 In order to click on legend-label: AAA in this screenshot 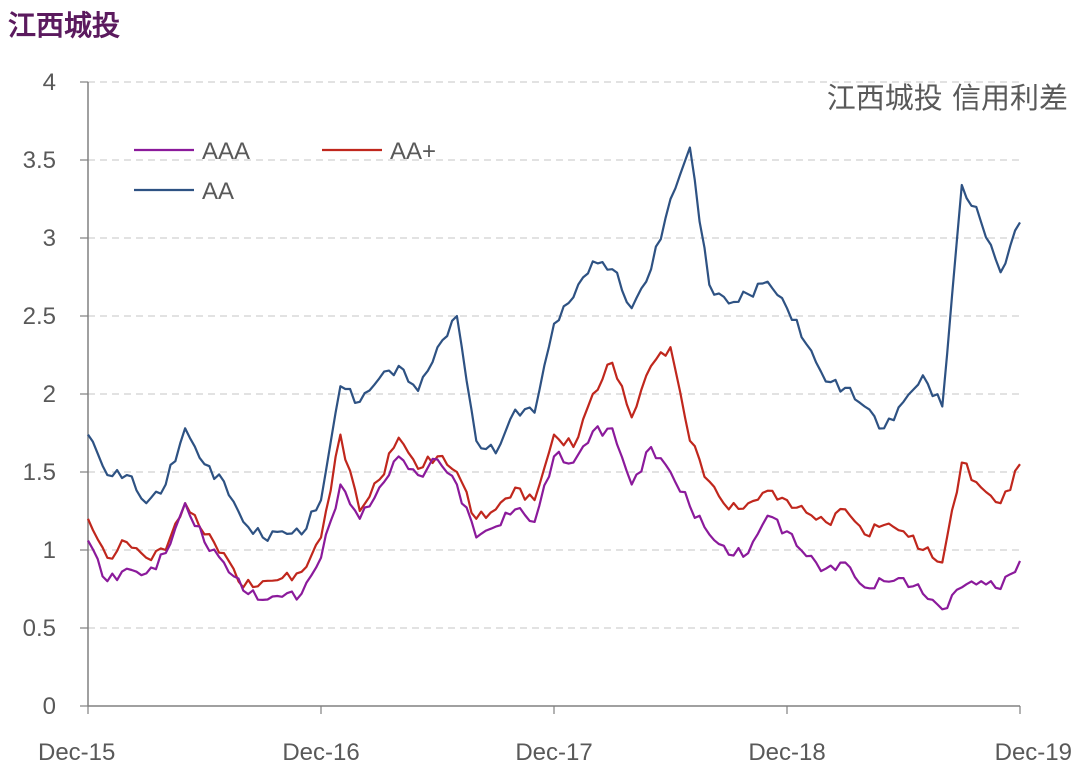, I will do `click(226, 151)`.